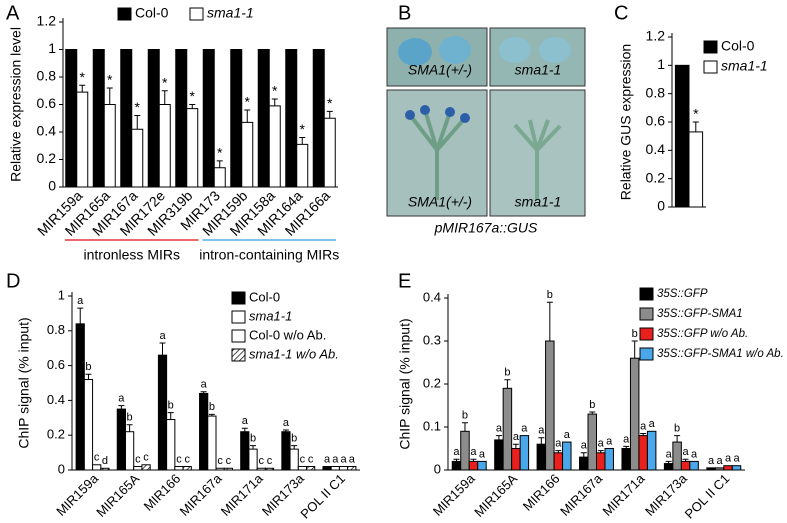 The height and width of the screenshot is (523, 787). I want to click on legend-label: 35S::GFP-SMA1 w/o Ab., so click(720, 354).